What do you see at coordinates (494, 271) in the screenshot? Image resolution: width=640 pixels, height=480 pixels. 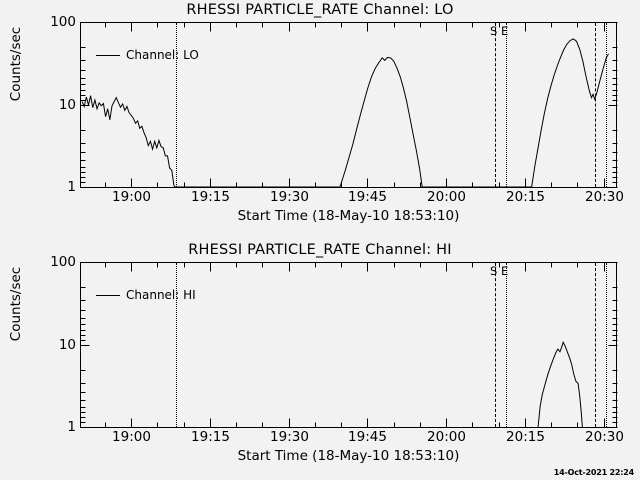 I see `marker-label-s-hi: S` at bounding box center [494, 271].